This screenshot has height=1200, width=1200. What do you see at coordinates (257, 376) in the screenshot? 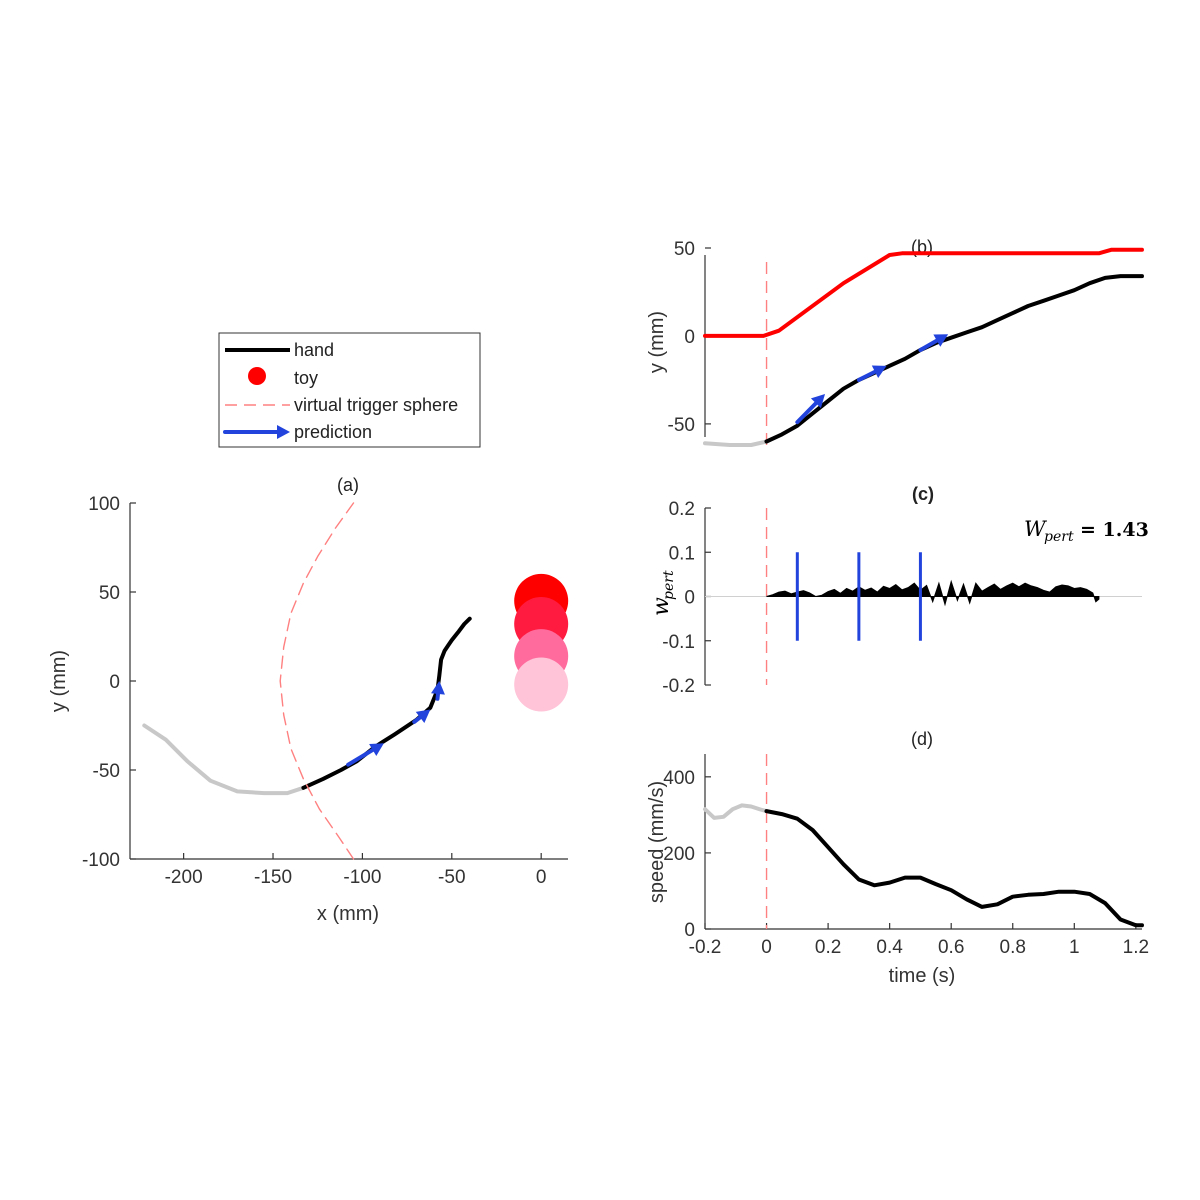
I see `legend-toy-dot` at bounding box center [257, 376].